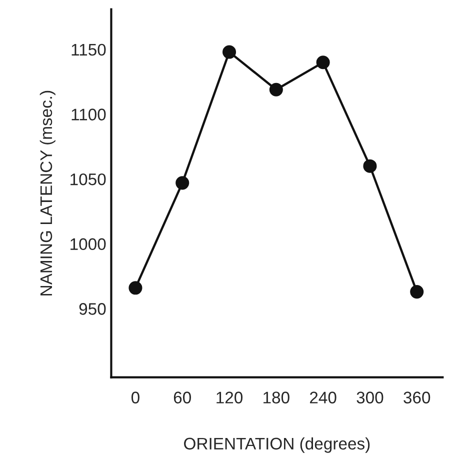 Image resolution: width=454 pixels, height=463 pixels. I want to click on y-axis-title: NAMING LATENCY (msec.), so click(48, 193).